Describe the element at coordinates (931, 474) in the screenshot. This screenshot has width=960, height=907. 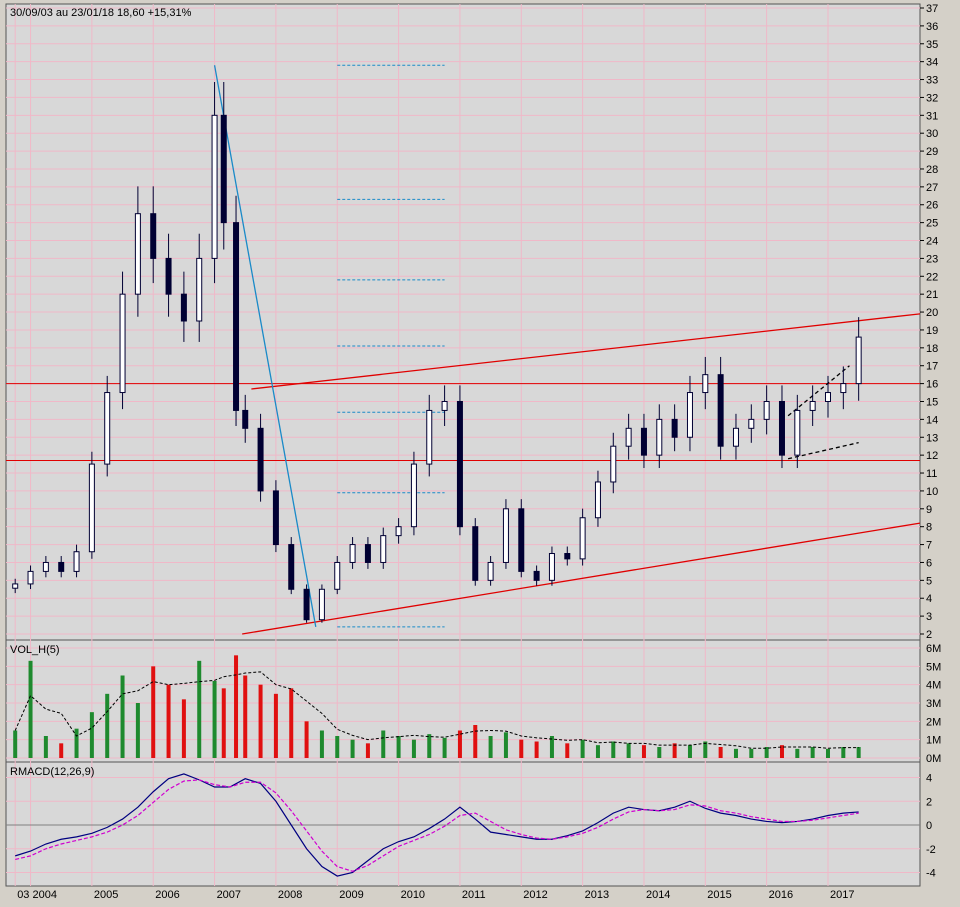
I see `price-tick-label: 11` at that location.